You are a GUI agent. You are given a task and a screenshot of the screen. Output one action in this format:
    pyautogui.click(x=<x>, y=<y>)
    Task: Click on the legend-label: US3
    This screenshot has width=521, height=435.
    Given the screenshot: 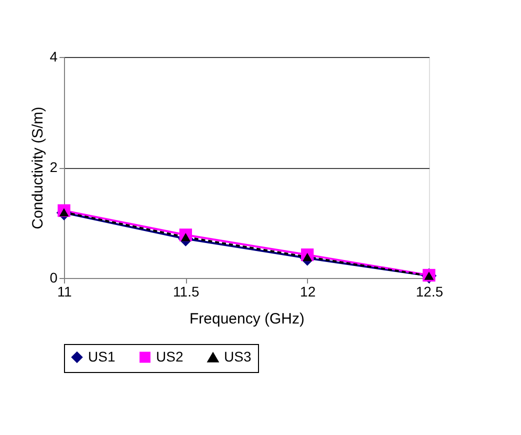 What is the action you would take?
    pyautogui.click(x=238, y=356)
    